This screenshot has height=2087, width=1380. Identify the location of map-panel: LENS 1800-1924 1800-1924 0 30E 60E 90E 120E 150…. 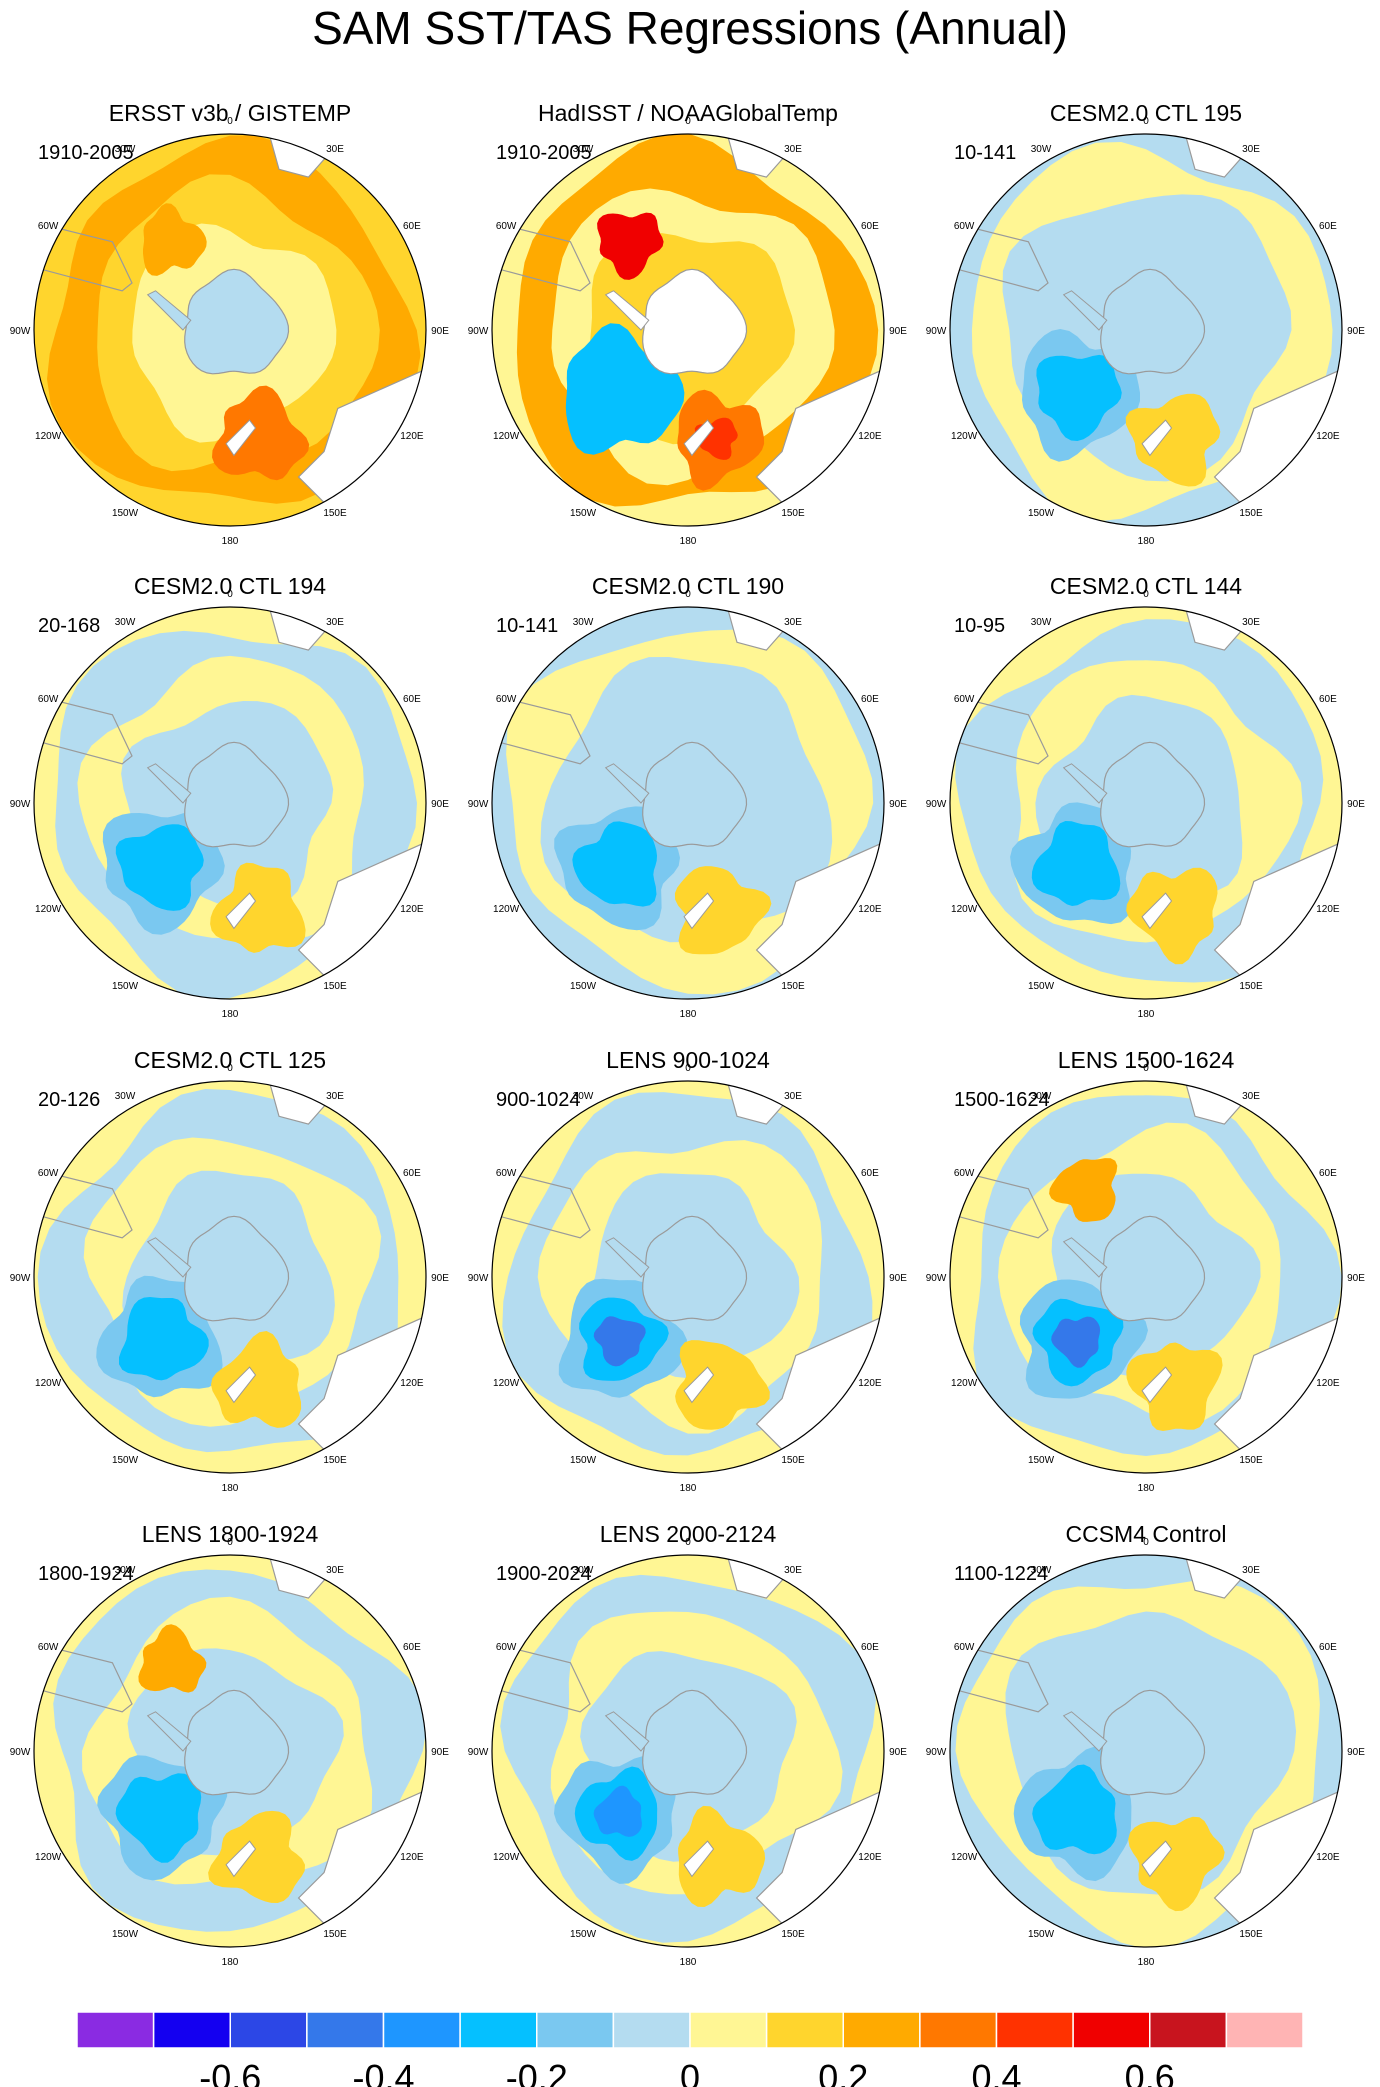
(230, 1744).